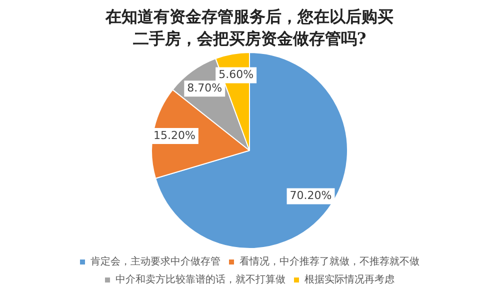 This screenshot has height=297, width=499. What do you see at coordinates (311, 195) in the screenshot?
I see `data-label: 70.20%` at bounding box center [311, 195].